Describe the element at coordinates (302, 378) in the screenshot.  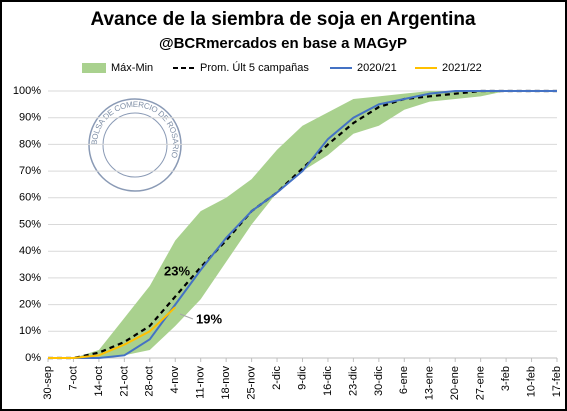
I see `x-tick-label: 9-dic` at that location.